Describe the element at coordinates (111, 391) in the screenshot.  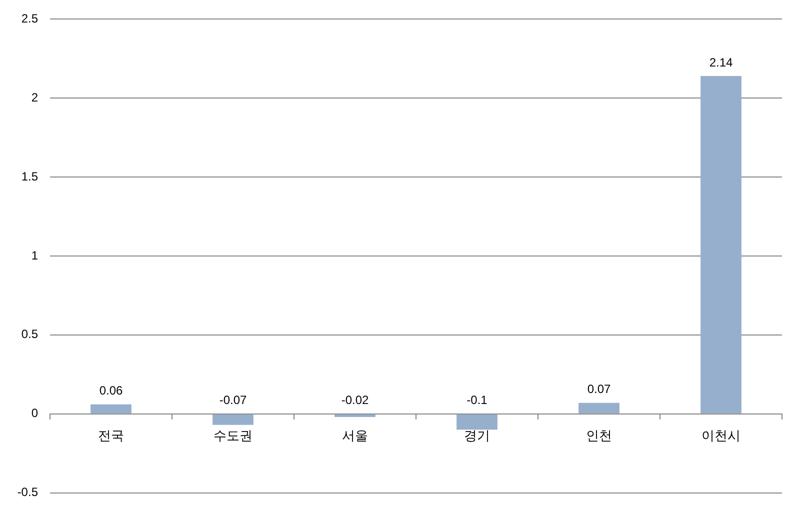
I see `data-label: 0.06` at that location.